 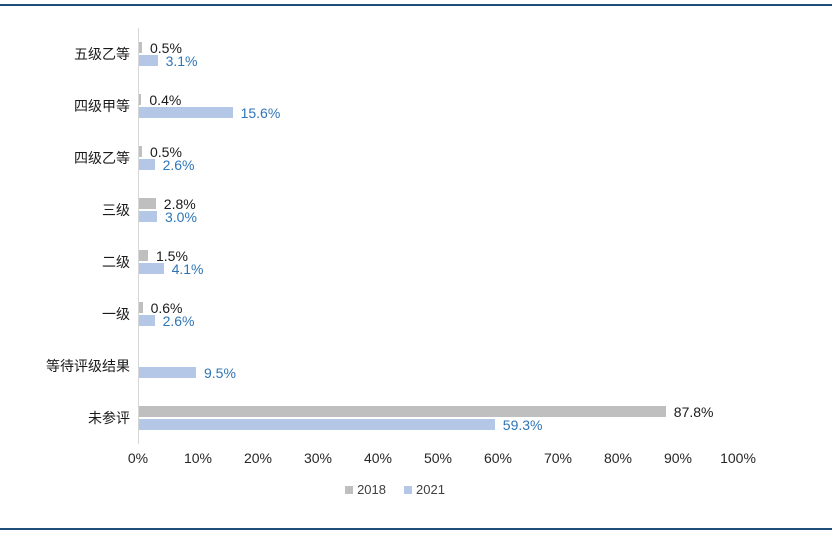 I want to click on value-label: 59.3%, so click(x=522, y=424).